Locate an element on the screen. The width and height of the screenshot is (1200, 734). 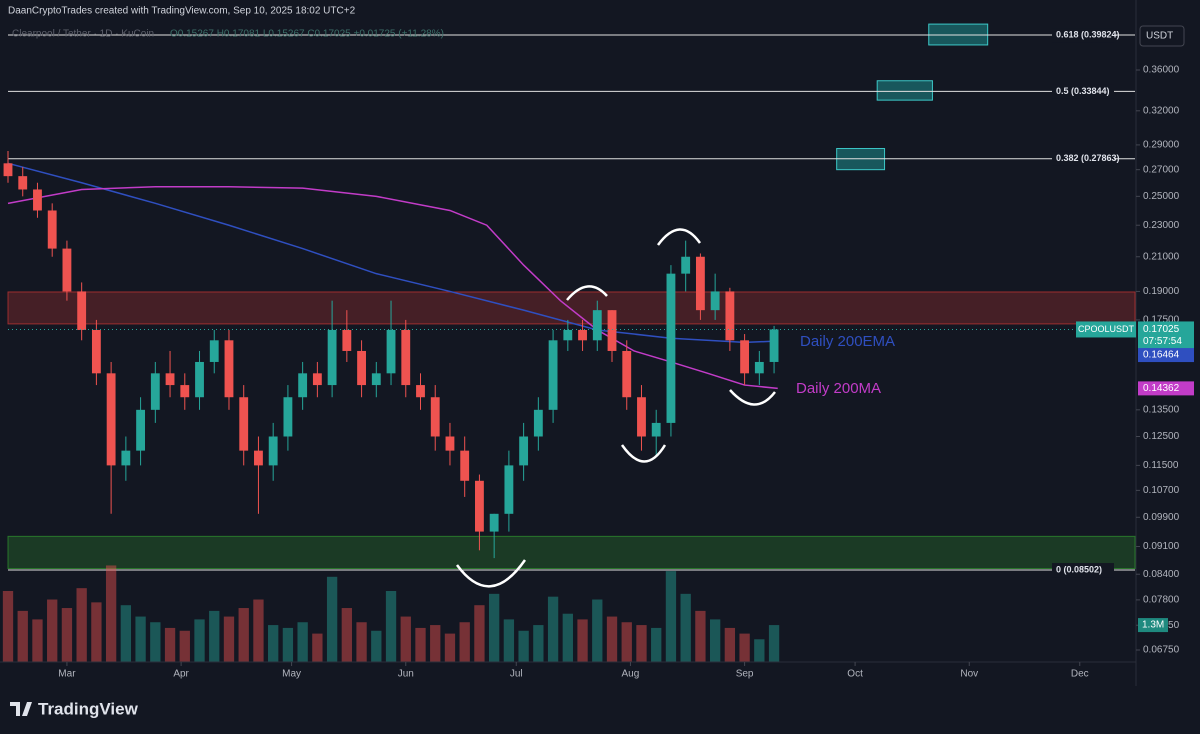
x-tick-label: Mar is located at coordinates (67, 674).